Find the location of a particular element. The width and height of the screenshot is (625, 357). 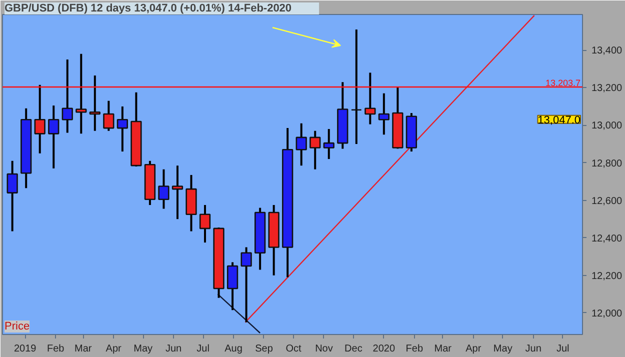

y-tick-label: 13,000 is located at coordinates (607, 126).